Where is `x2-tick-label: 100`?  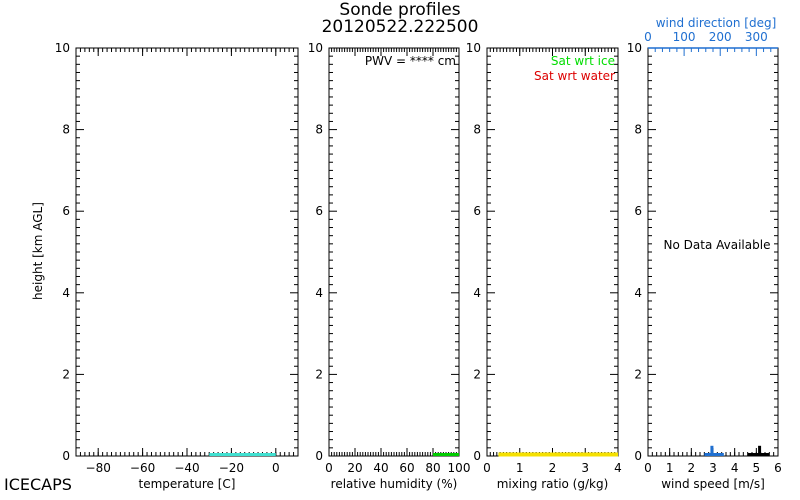
x2-tick-label: 100 is located at coordinates (684, 37).